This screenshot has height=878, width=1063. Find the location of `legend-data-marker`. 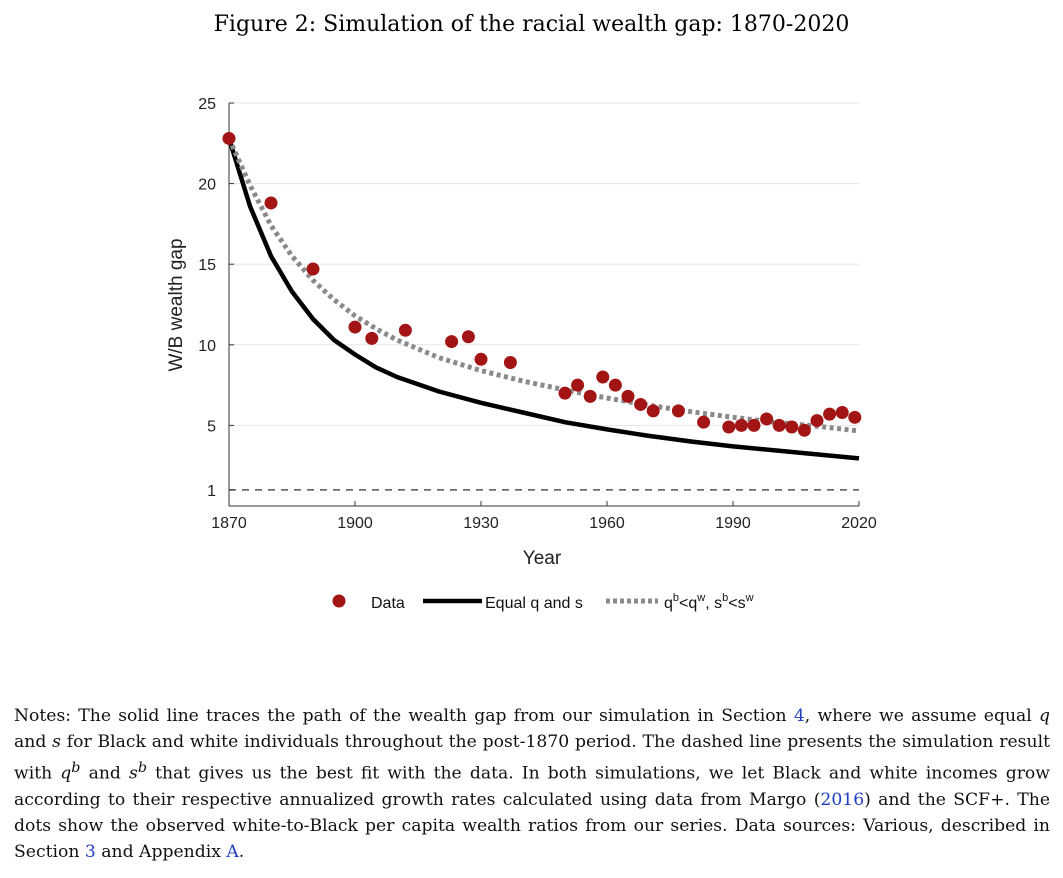

legend-data-marker is located at coordinates (339, 601).